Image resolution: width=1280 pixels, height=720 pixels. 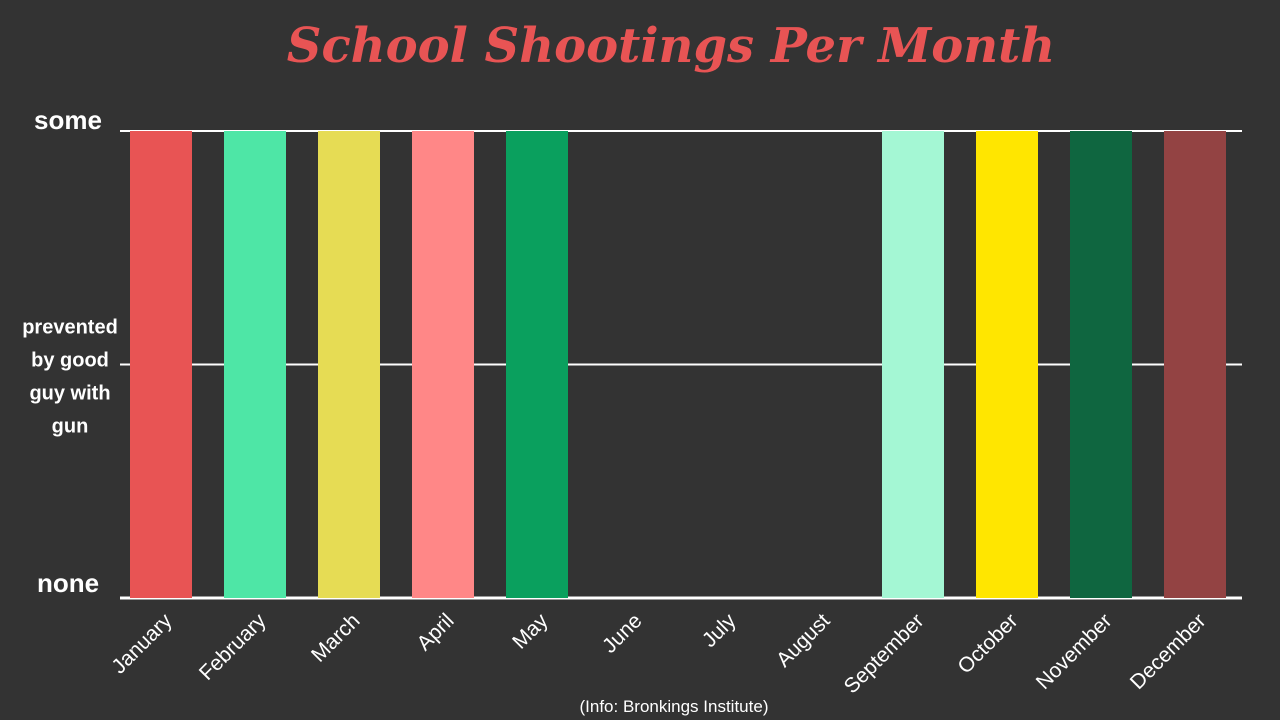 What do you see at coordinates (70, 377) in the screenshot?
I see `y-tick-label: prevented by good guy with gun` at bounding box center [70, 377].